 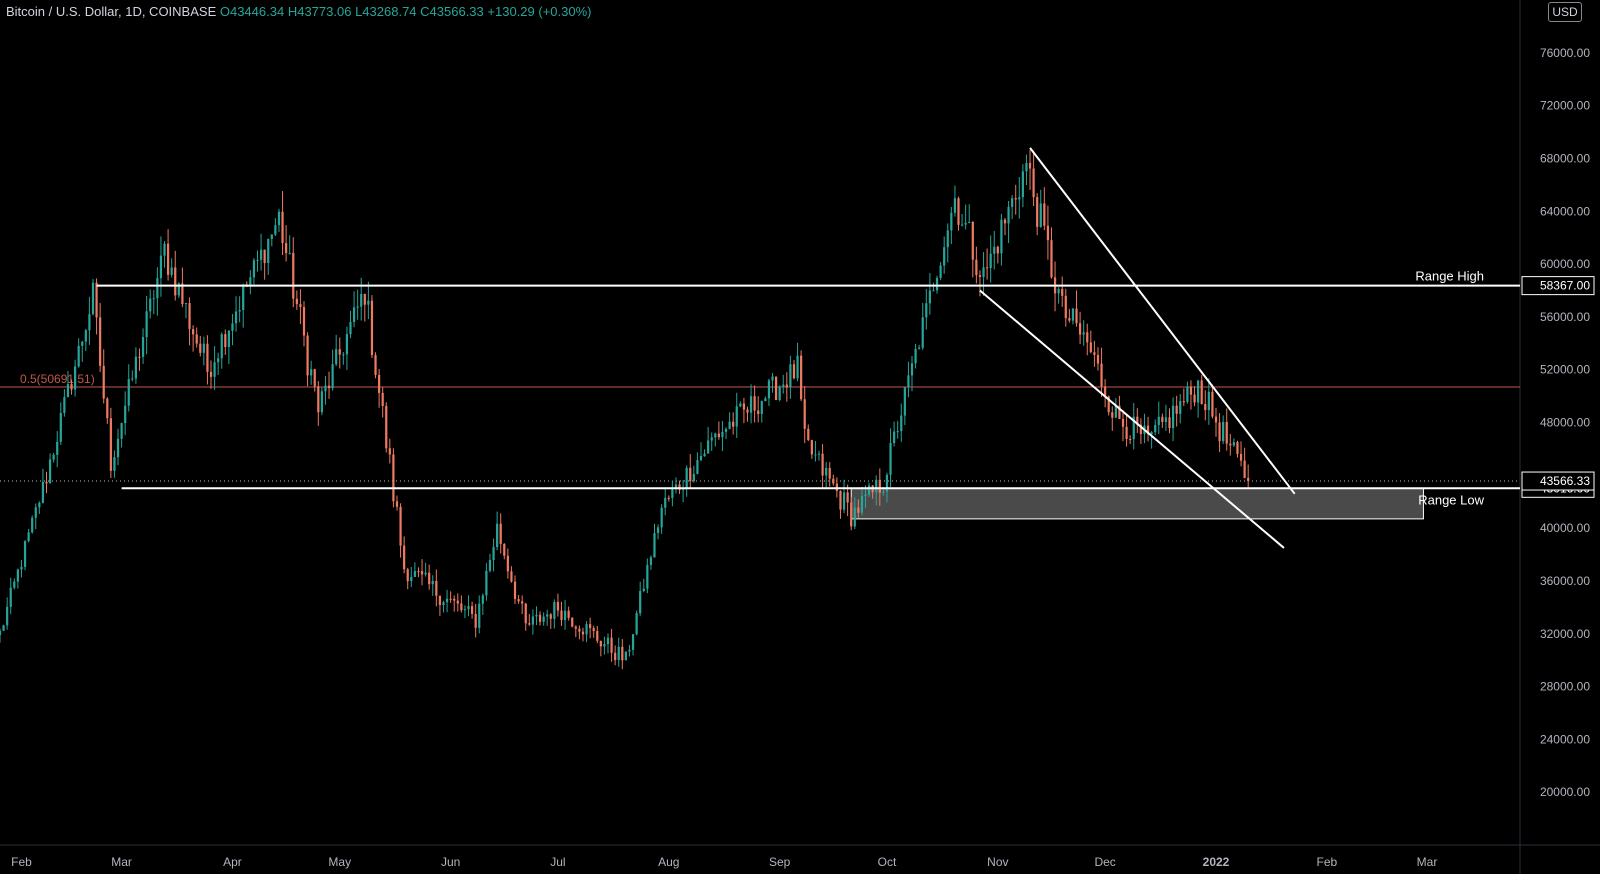 I want to click on x-tick-label: Jun, so click(x=450, y=862).